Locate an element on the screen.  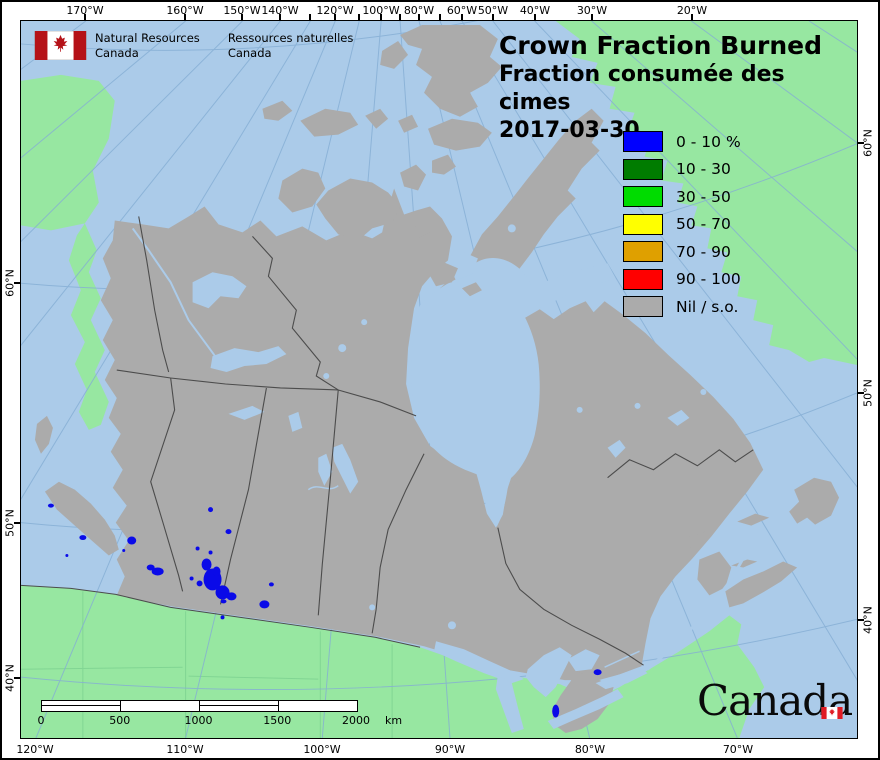
lake-michigan is located at coordinates (509, 704).